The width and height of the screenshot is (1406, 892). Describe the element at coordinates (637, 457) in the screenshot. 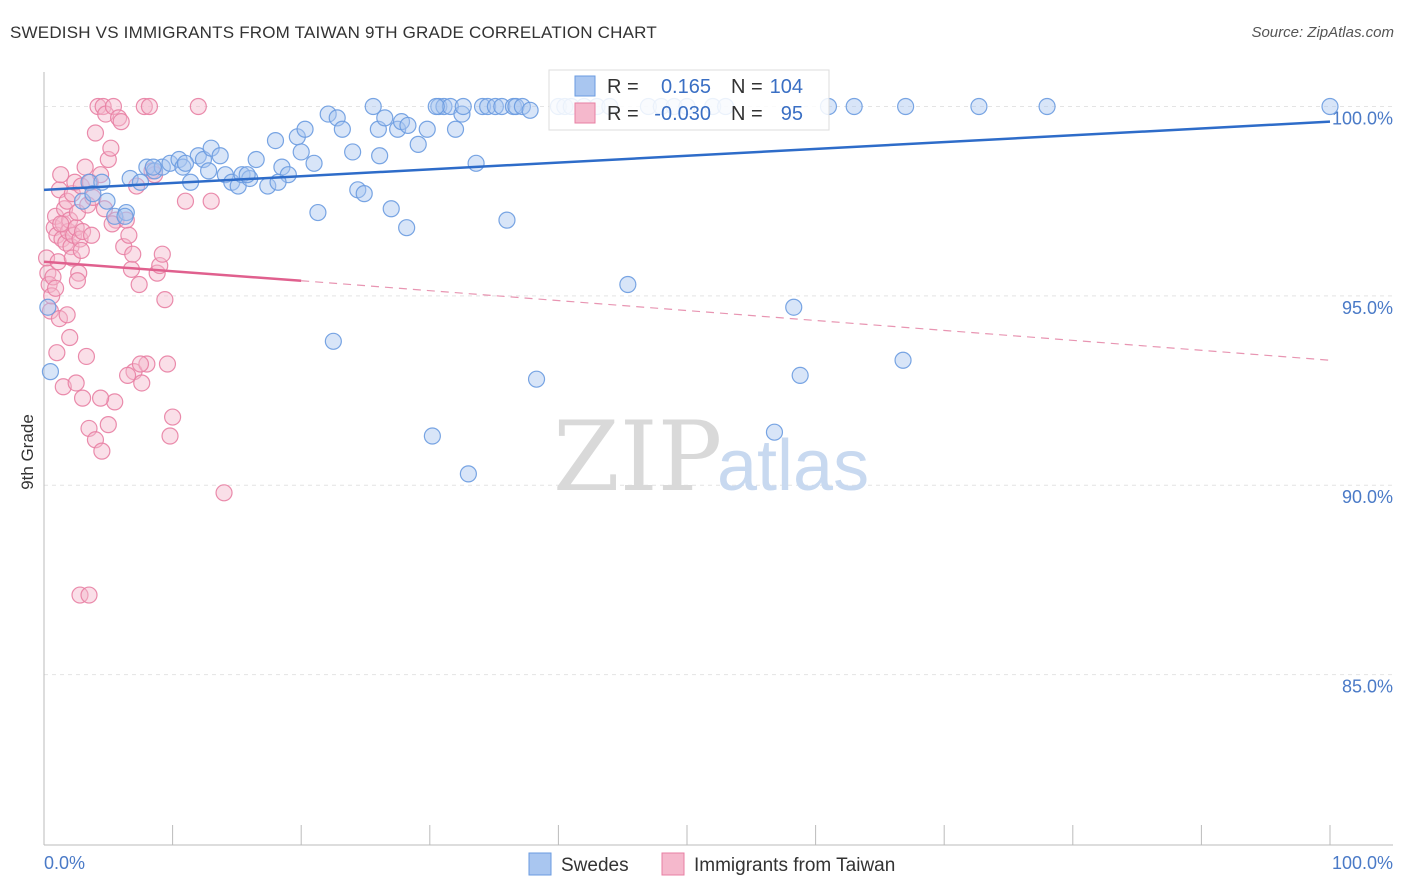

I see `watermark-zip: ZIP` at that location.